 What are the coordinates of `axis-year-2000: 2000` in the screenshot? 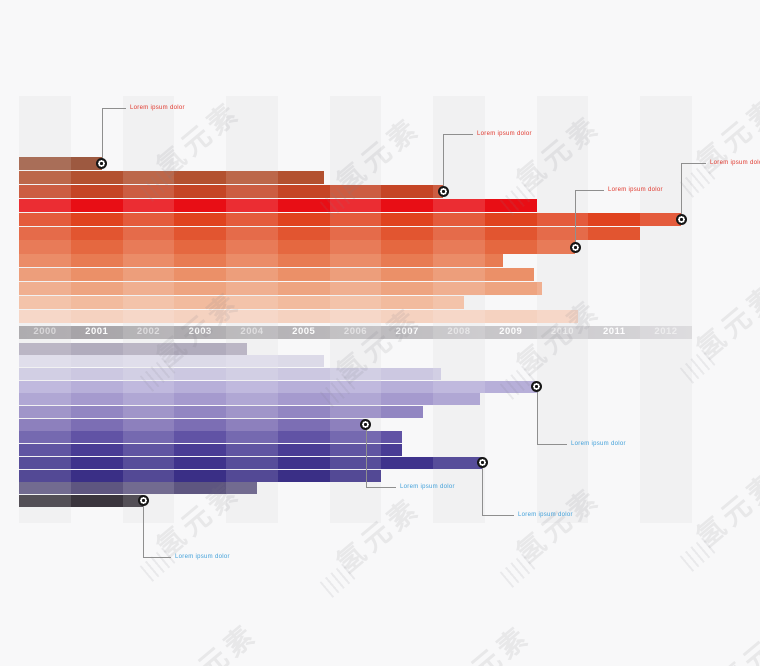 It's located at (45, 331).